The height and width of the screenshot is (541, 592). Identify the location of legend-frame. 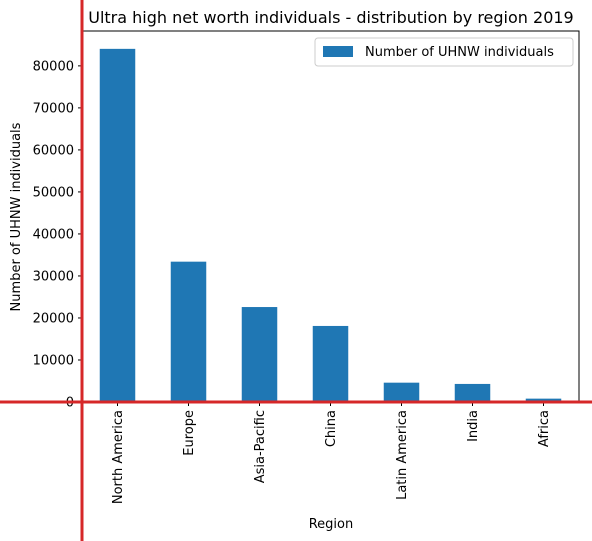
(444, 52).